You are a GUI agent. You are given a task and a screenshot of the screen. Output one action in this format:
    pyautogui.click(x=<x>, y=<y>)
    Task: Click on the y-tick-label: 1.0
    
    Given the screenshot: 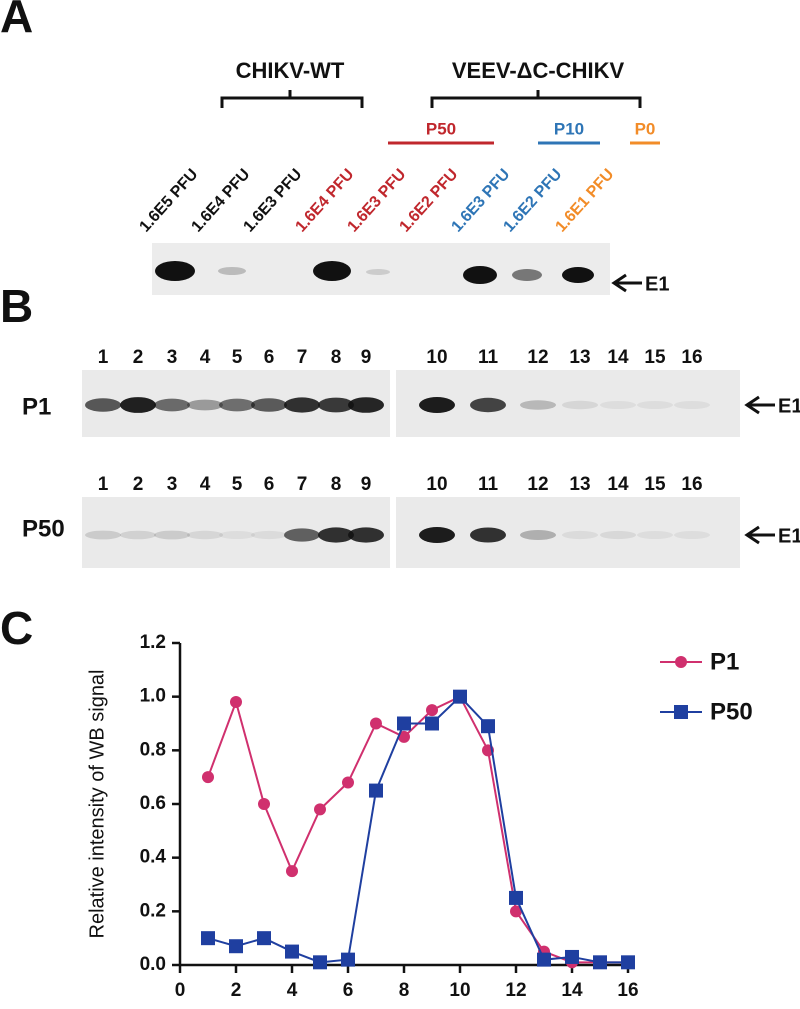 What is the action you would take?
    pyautogui.click(x=153, y=696)
    